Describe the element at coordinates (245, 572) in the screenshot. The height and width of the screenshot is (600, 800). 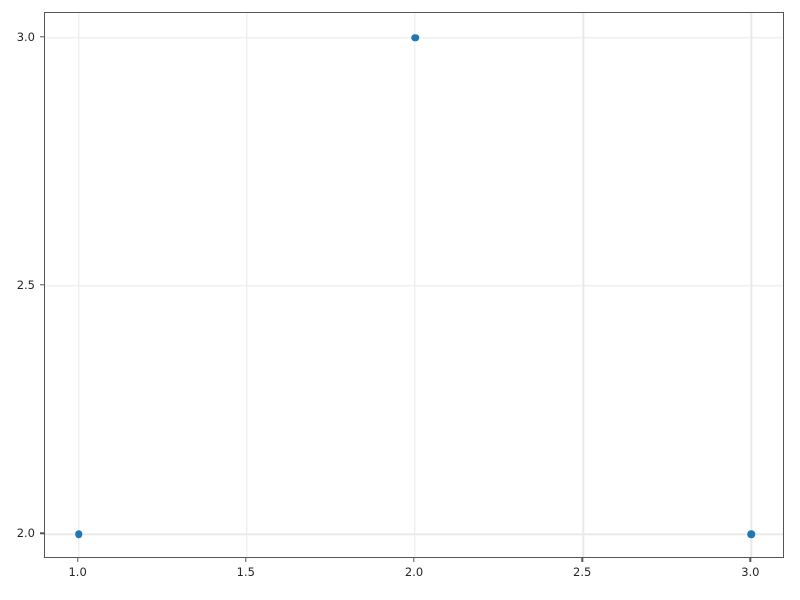
I see `x-tick-label: 1.5` at that location.